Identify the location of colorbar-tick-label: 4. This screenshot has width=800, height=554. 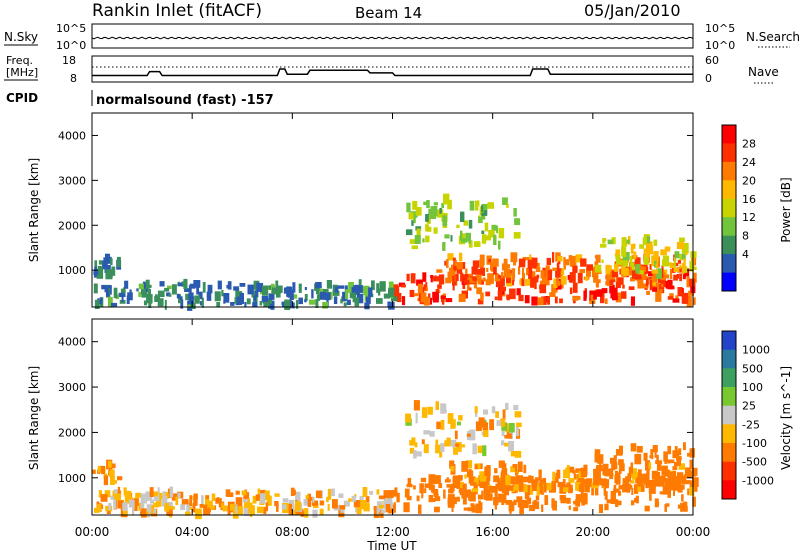
(745, 254).